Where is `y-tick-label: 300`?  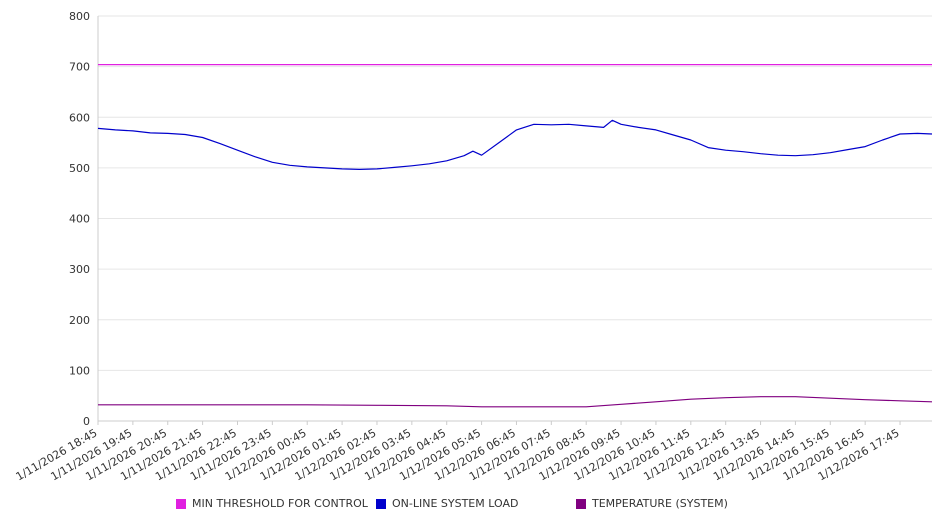 y-tick-label: 300 is located at coordinates (79, 269).